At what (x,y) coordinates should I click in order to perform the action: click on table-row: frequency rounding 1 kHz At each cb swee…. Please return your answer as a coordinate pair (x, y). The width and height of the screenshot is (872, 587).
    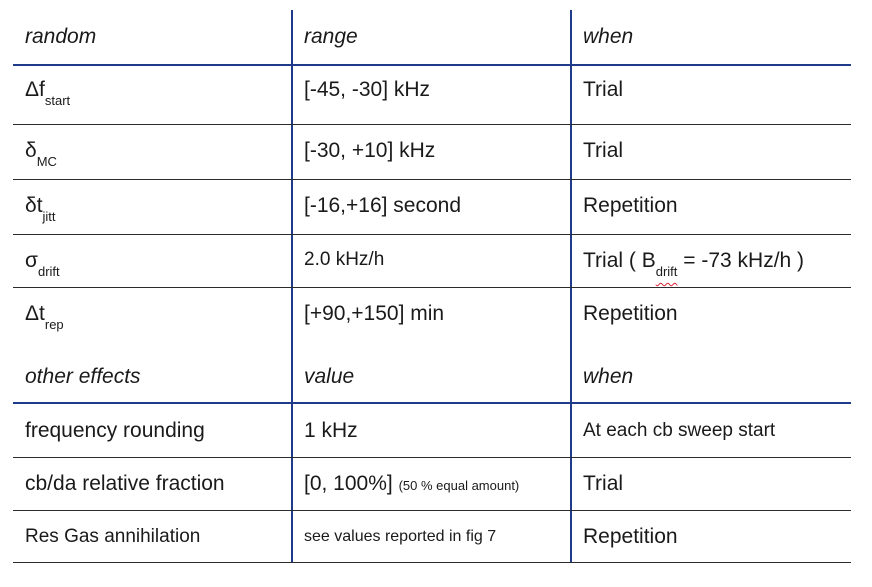
    Looking at the image, I should click on (432, 431).